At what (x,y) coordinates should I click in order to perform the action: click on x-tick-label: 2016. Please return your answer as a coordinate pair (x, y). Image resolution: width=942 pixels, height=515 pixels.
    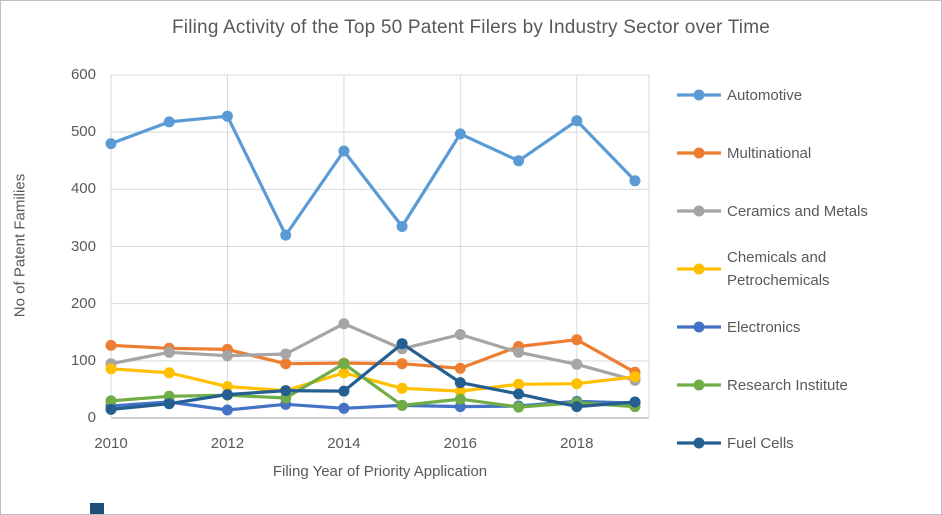
    Looking at the image, I should click on (460, 443).